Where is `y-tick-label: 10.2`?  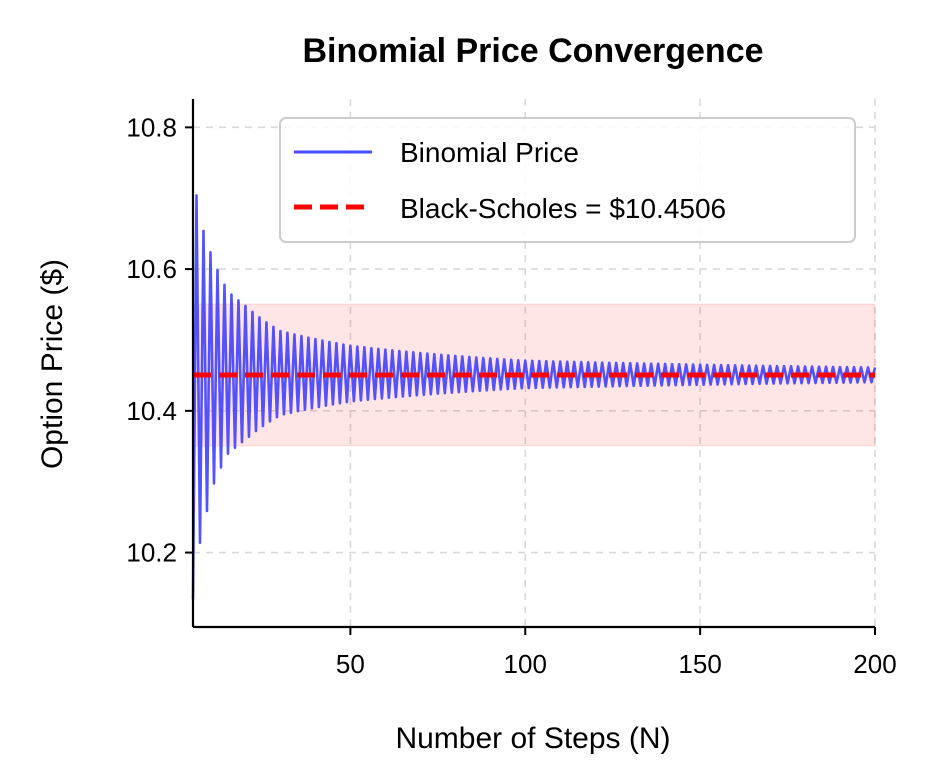
y-tick-label: 10.2 is located at coordinates (151, 553).